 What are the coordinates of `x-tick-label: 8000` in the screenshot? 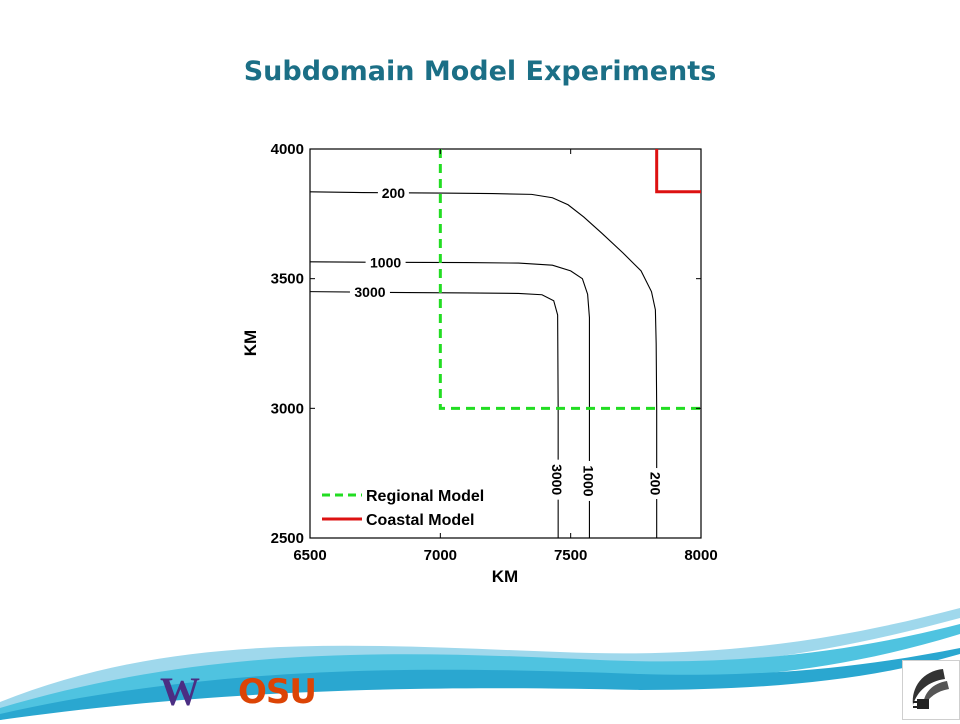 It's located at (700, 555).